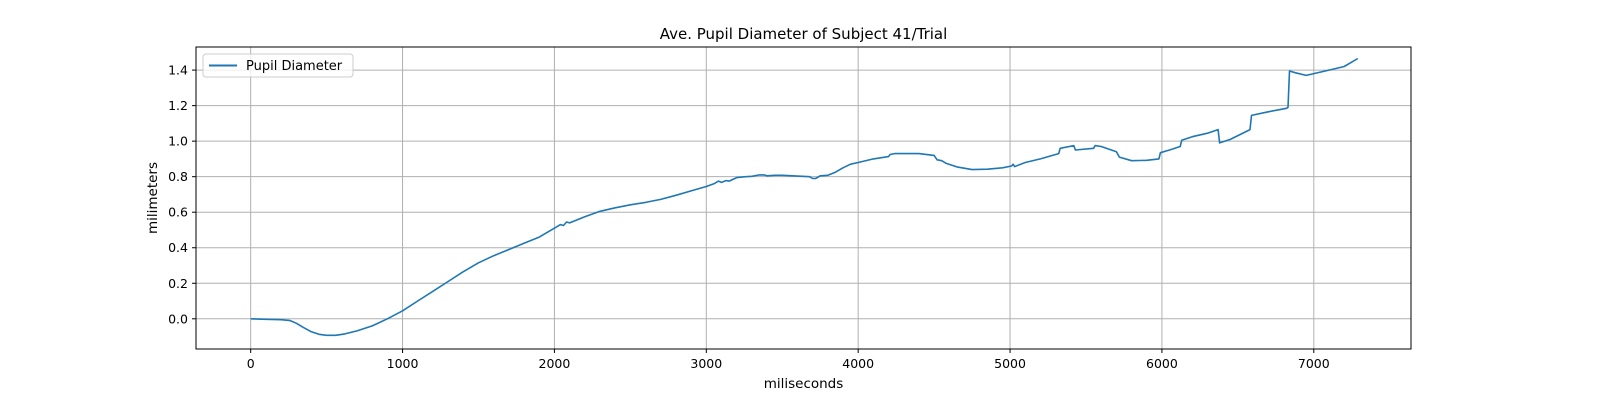  I want to click on x-tick-label: 7000, so click(1314, 363).